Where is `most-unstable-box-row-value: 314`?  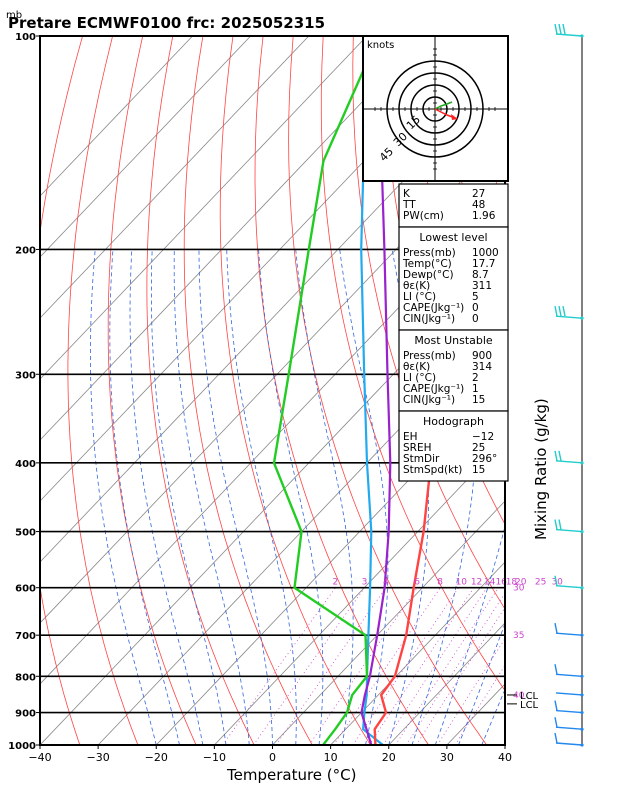
most-unstable-box-row-value: 314 is located at coordinates (482, 367).